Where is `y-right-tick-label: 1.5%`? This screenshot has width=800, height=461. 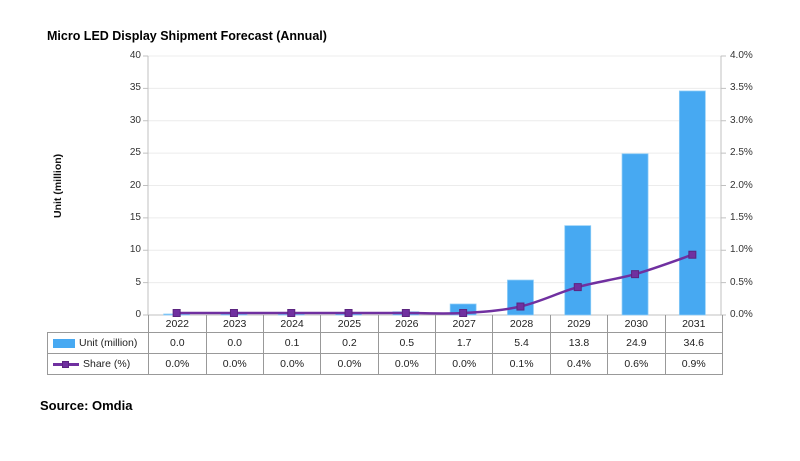 y-right-tick-label: 1.5% is located at coordinates (741, 217).